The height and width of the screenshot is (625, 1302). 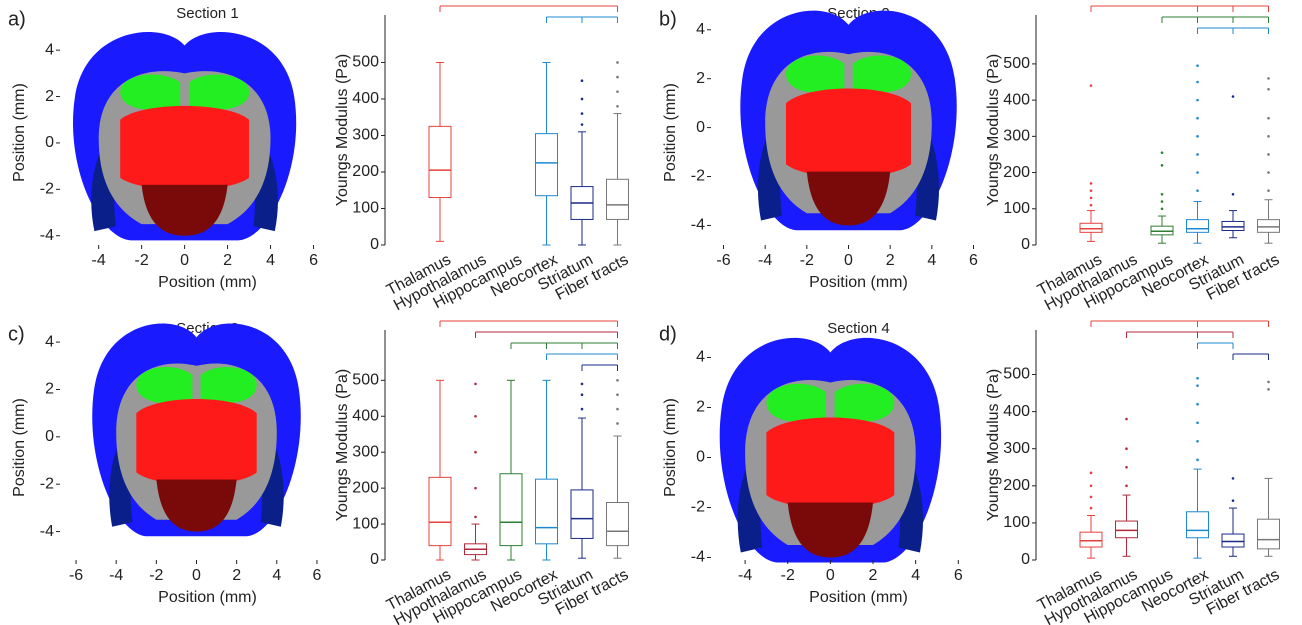 What do you see at coordinates (830, 530) in the screenshot?
I see `brain-hypothalamus` at bounding box center [830, 530].